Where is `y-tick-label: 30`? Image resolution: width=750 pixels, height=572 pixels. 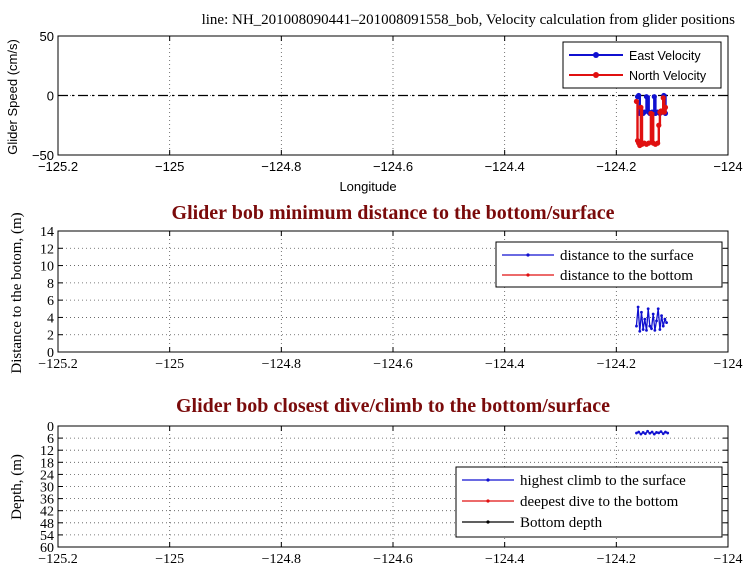 y-tick-label: 30 is located at coordinates (47, 488).